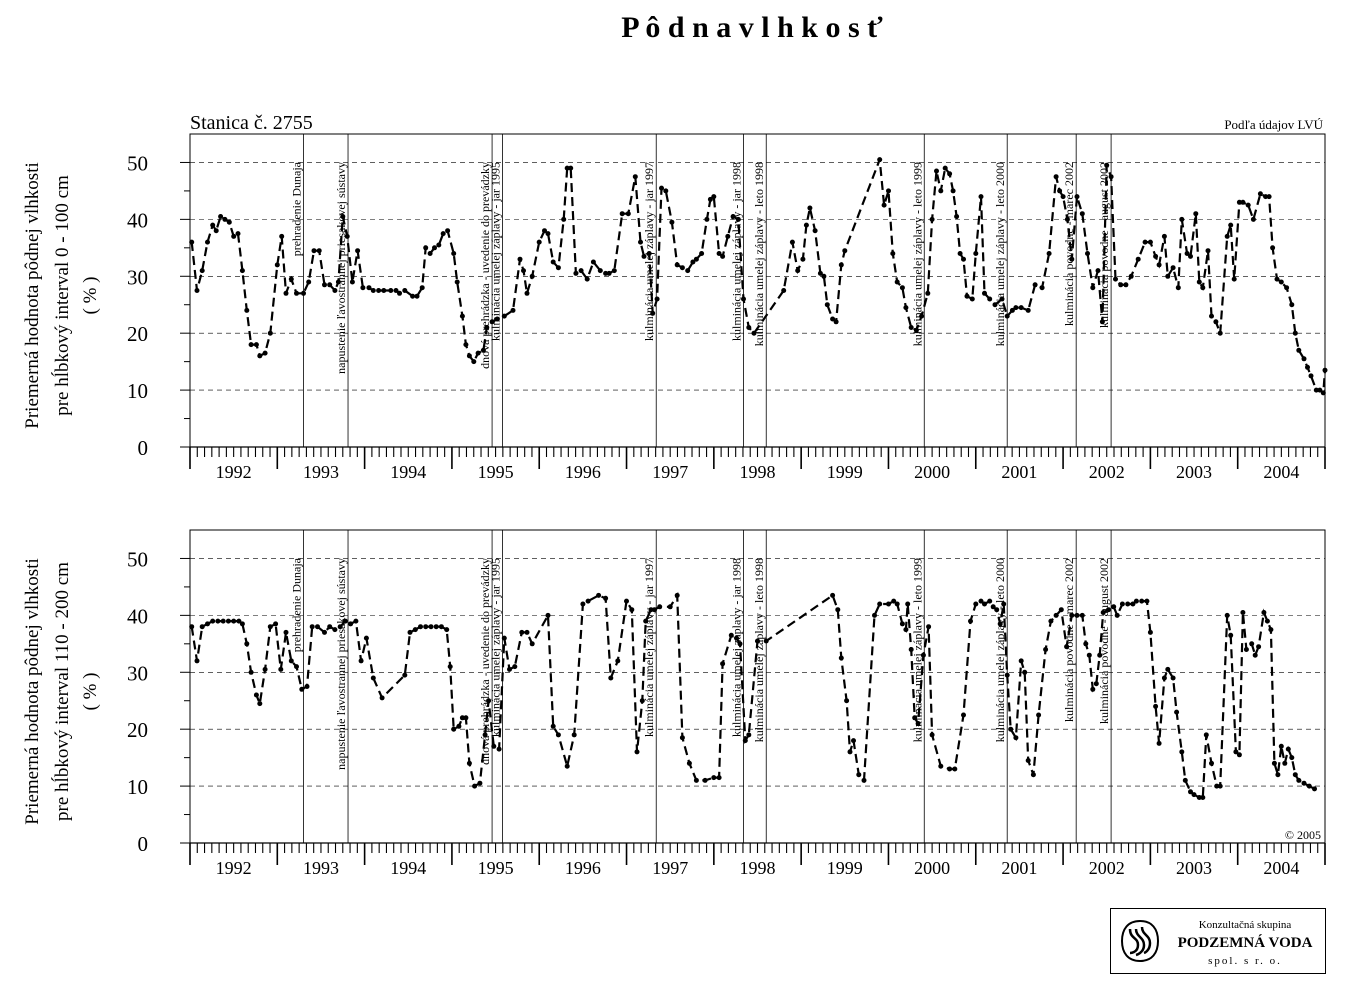 The height and width of the screenshot is (994, 1345). Describe the element at coordinates (496, 251) in the screenshot. I see `event-label: kulminácia umelej záplavy - jar 1995` at that location.